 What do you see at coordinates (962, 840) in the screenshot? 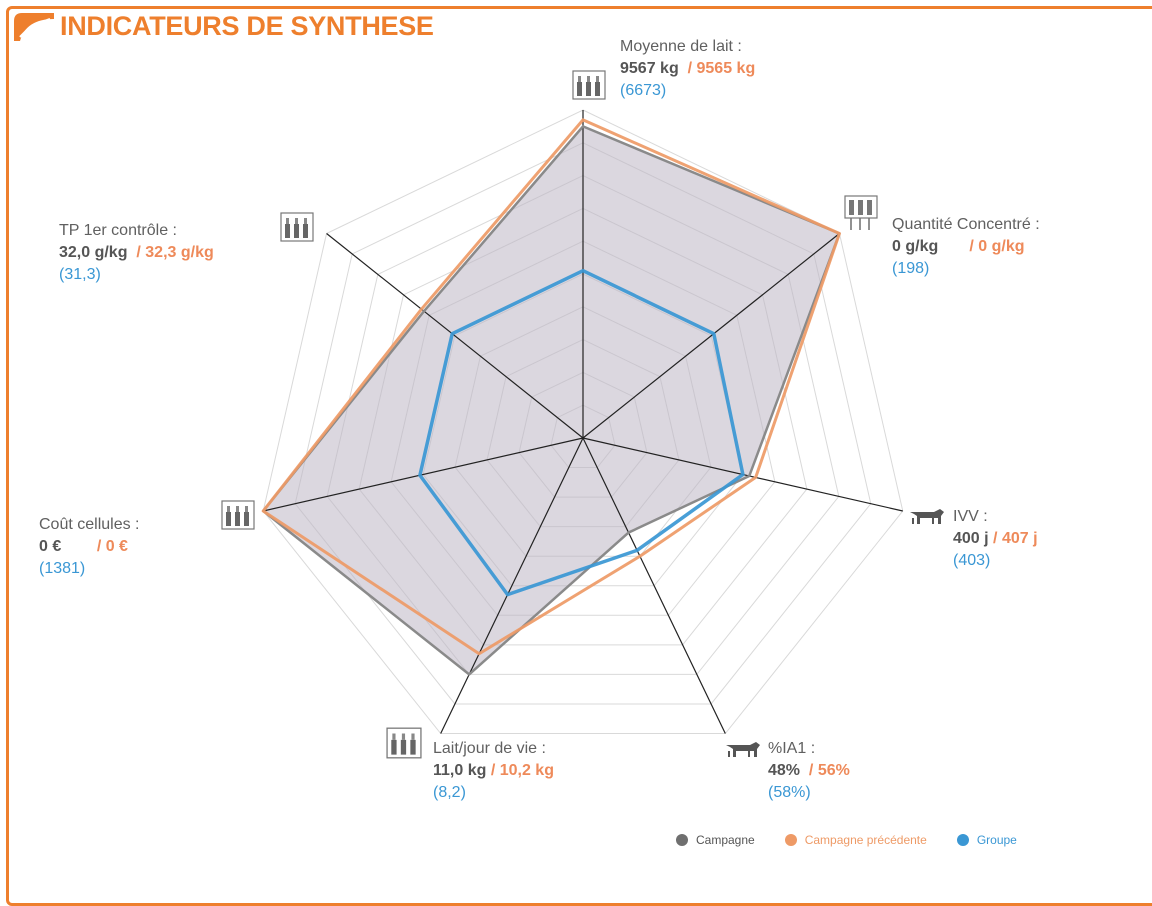
I see `legend-dot-groupe` at bounding box center [962, 840].